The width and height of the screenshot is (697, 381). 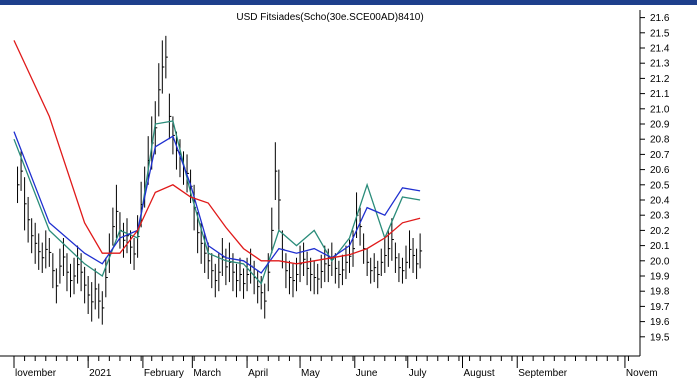 I want to click on y-tick-label: 21.4, so click(x=660, y=49).